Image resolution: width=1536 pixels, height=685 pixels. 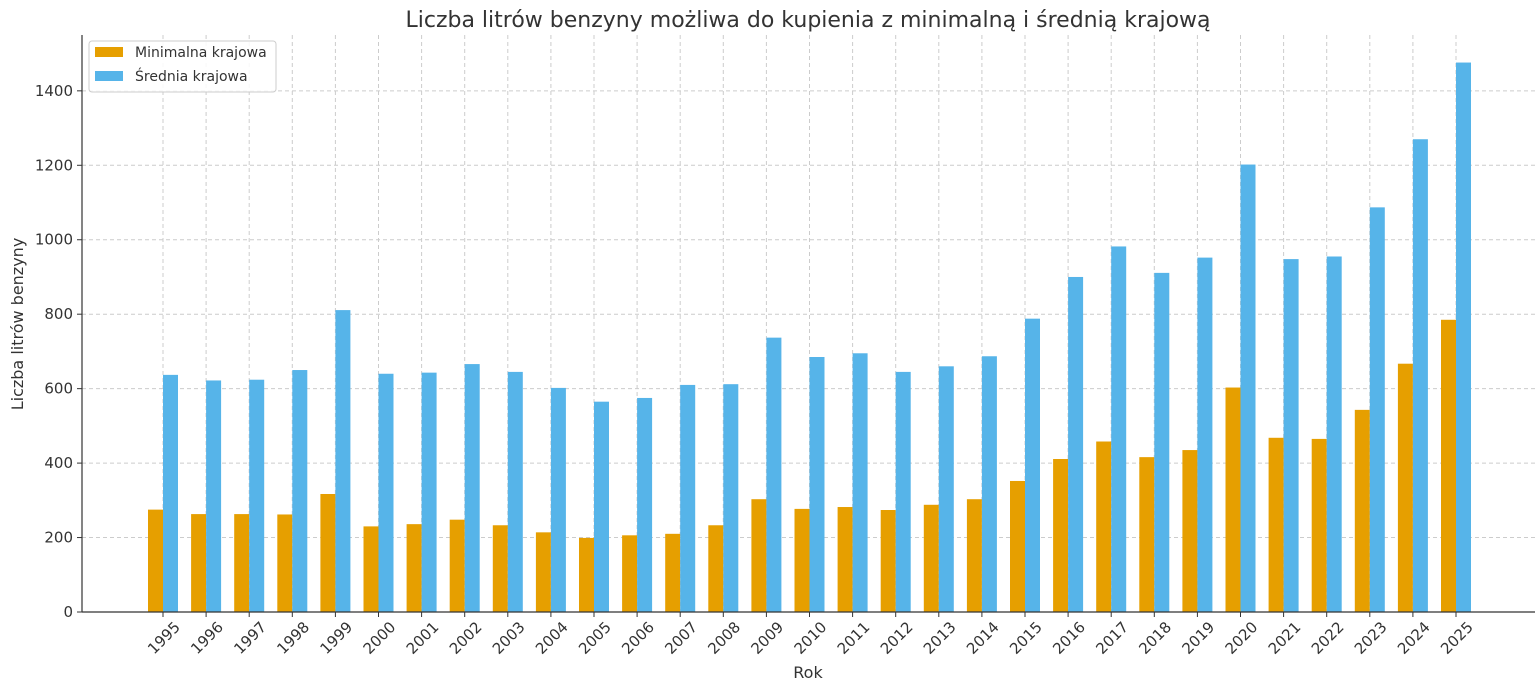 I want to click on x-tick-label: 2022, so click(x=1328, y=638).